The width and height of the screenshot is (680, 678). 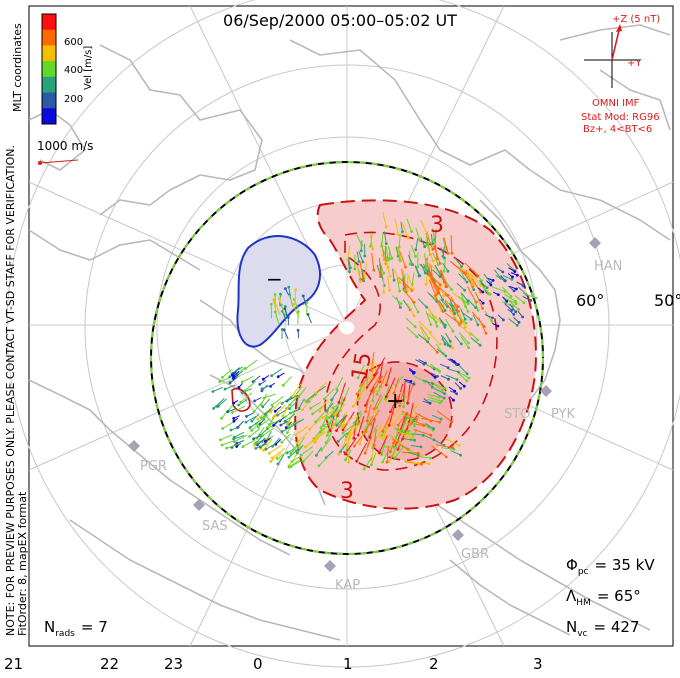 What do you see at coordinates (667, 300) in the screenshot?
I see `latitude-label: 50°` at bounding box center [667, 300].